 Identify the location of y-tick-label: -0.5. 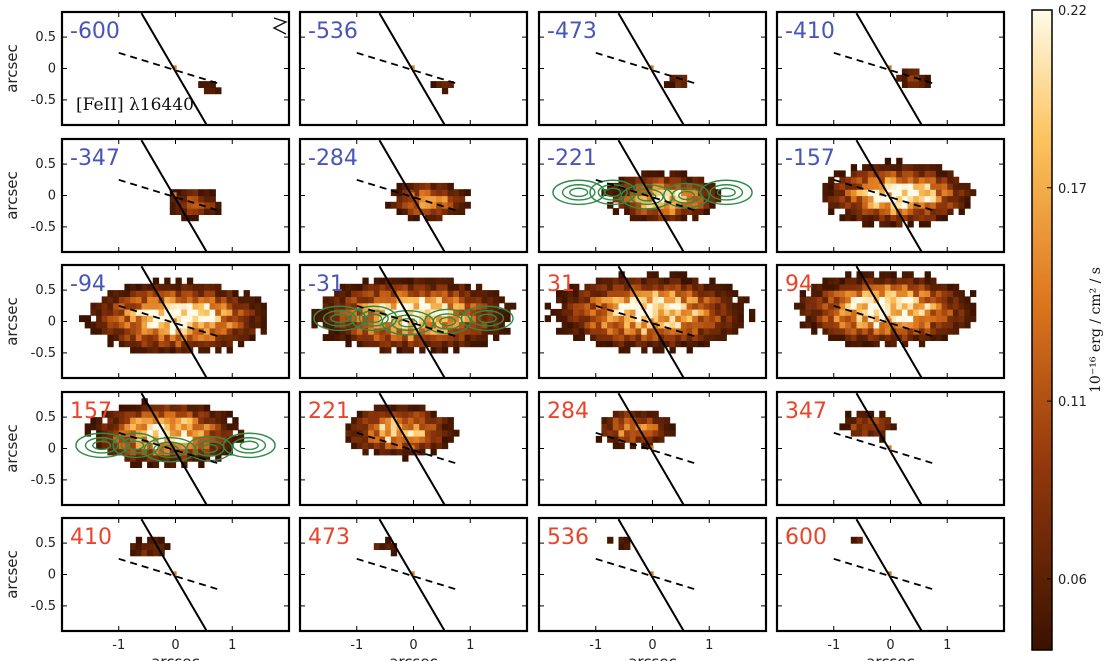
(43, 353).